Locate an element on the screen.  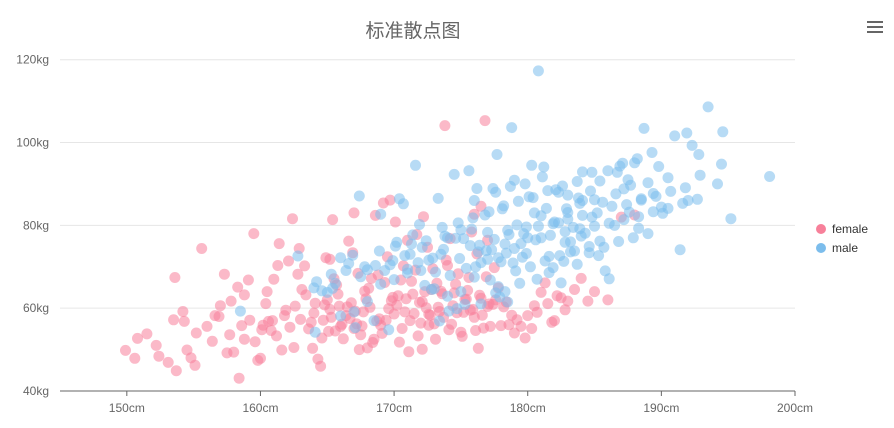
y-tick-label: 120kg is located at coordinates (32, 60).